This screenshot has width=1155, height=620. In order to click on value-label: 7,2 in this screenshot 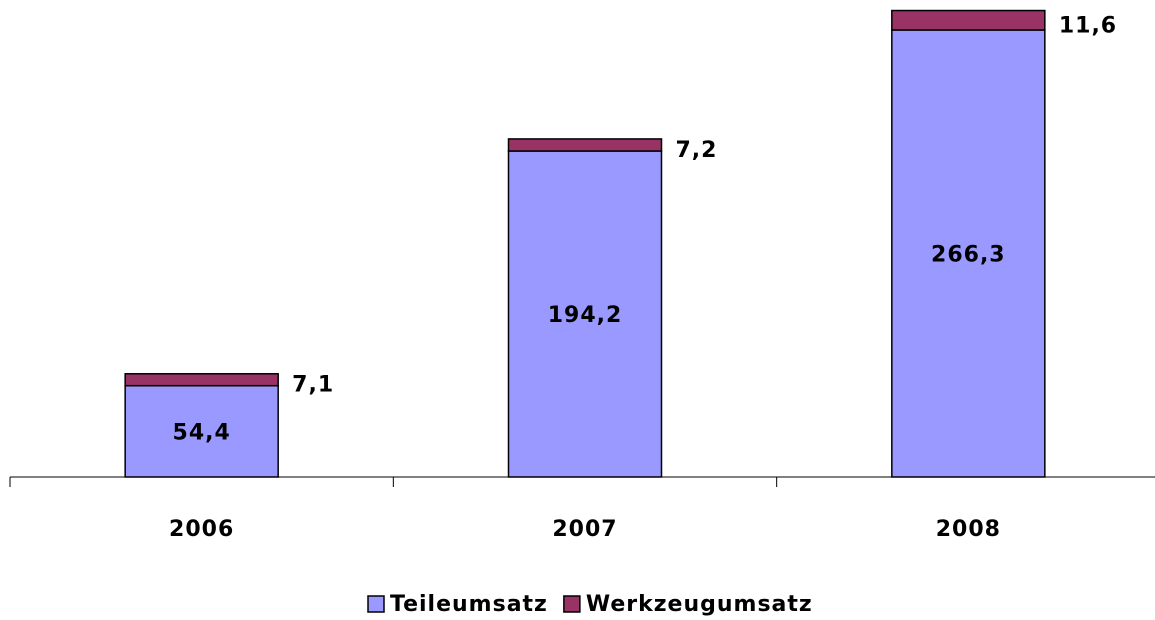, I will do `click(697, 150)`.